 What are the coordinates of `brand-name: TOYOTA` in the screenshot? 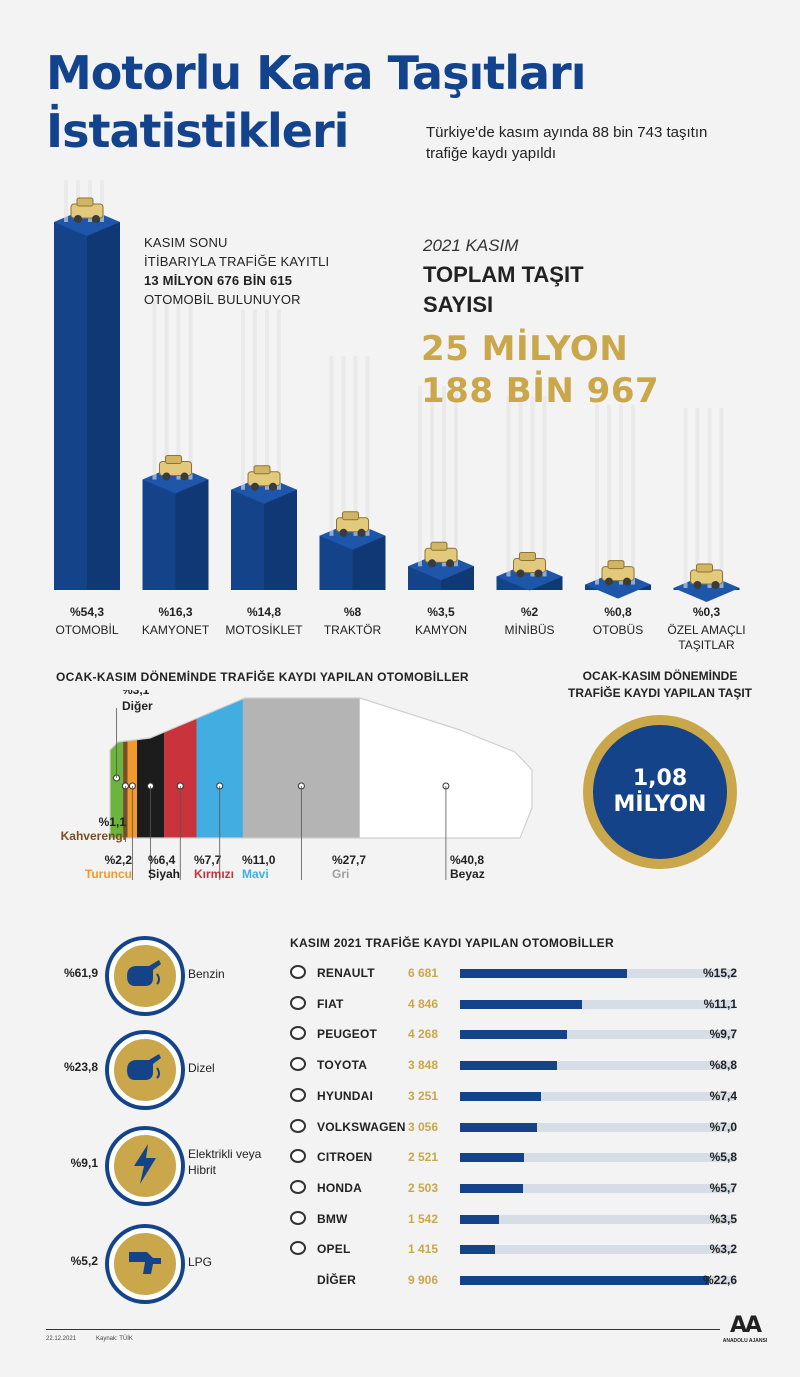 It's located at (342, 1065).